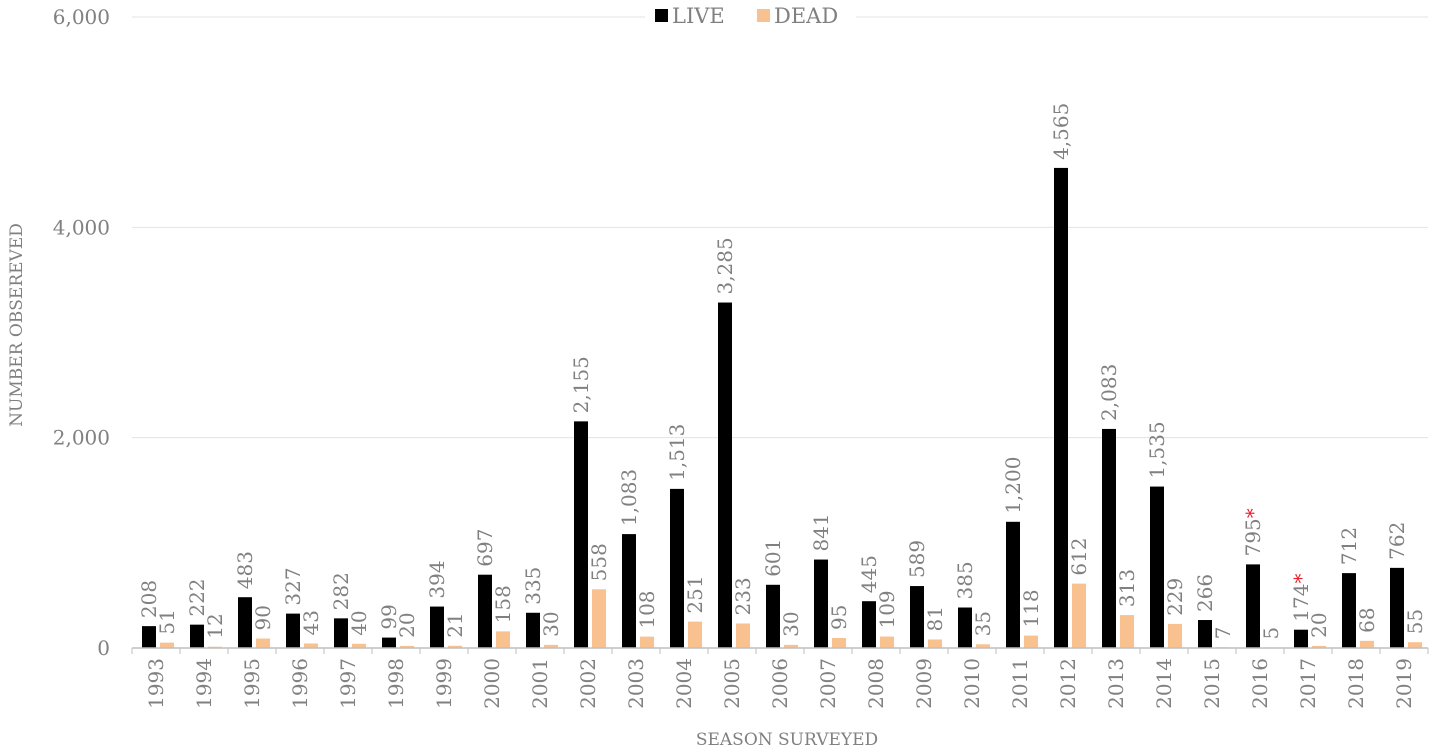 This screenshot has height=752, width=1440. Describe the element at coordinates (485, 548) in the screenshot. I see `data-label-live: 697` at that location.